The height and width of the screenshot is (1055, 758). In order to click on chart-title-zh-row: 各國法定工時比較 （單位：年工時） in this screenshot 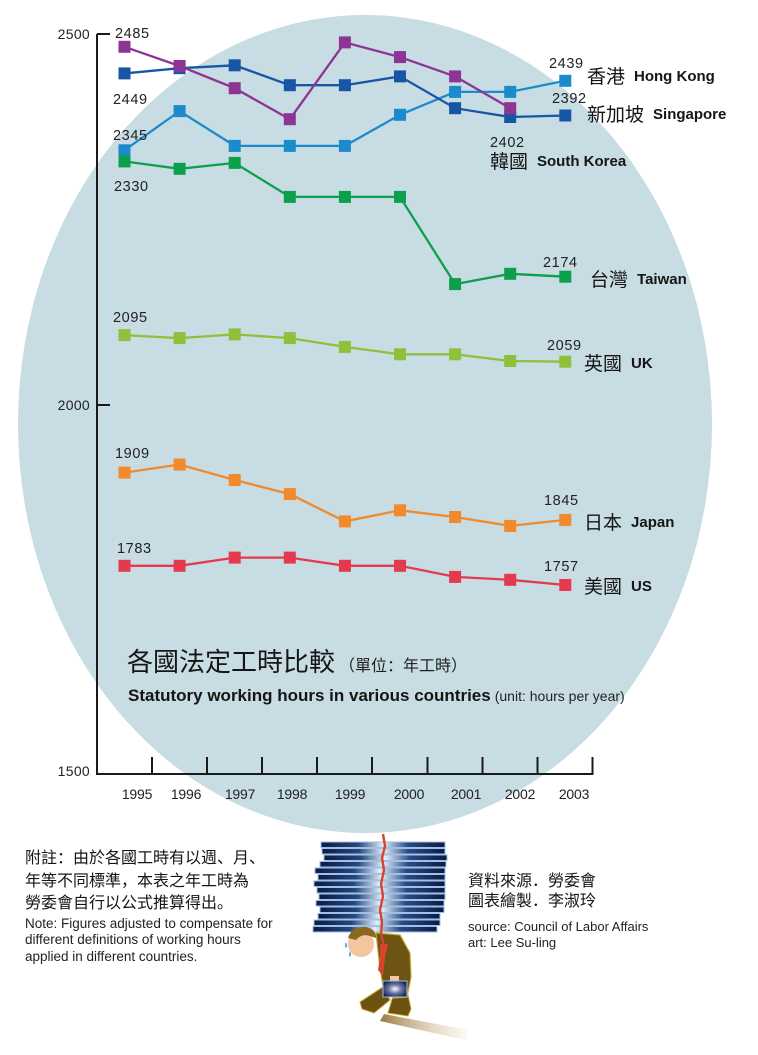, I will do `click(297, 663)`.